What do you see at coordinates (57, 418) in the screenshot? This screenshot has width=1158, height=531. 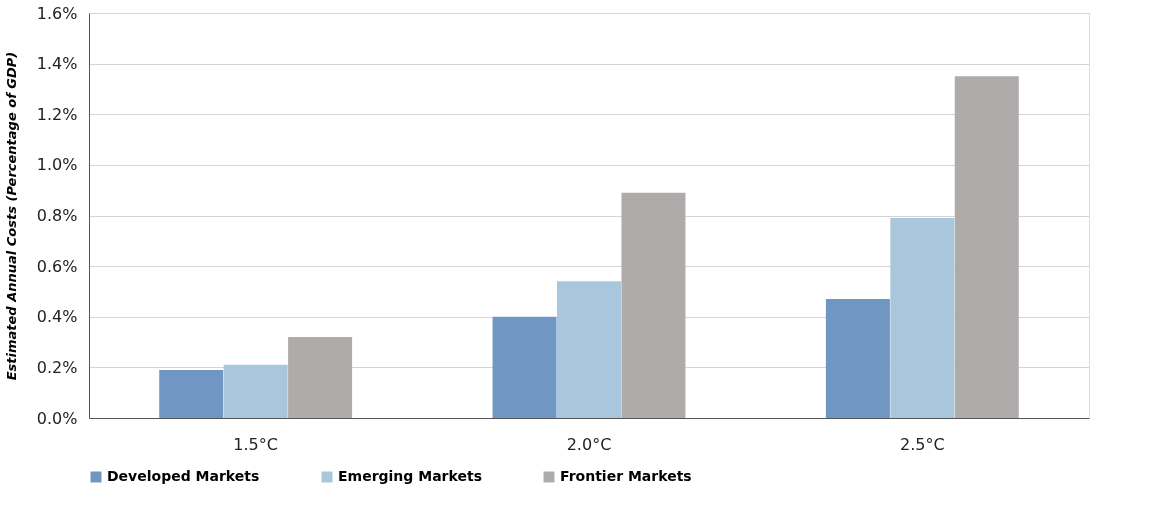 I see `y-tick-label: 0.0%` at bounding box center [57, 418].